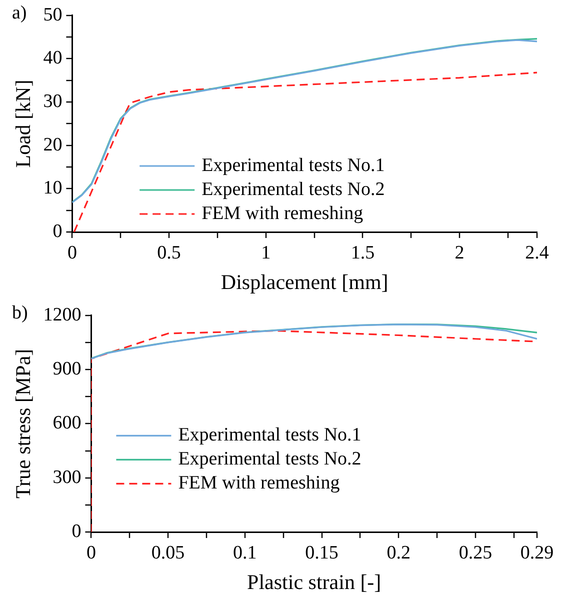 Image resolution: width=563 pixels, height=603 pixels. What do you see at coordinates (304, 282) in the screenshot?
I see `x-axis-title: Displacement [mm]` at bounding box center [304, 282].